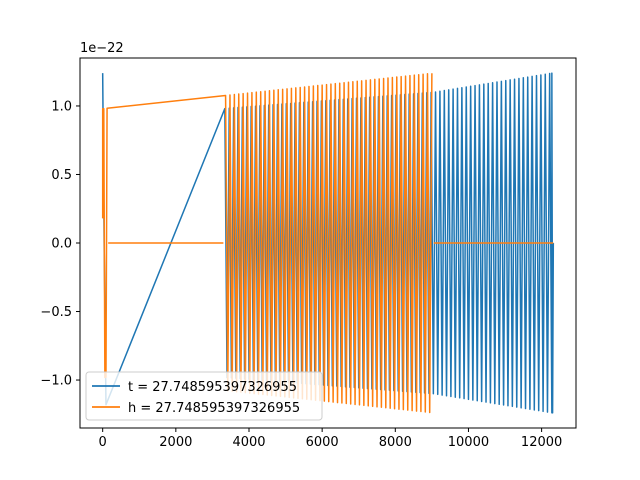  Describe the element at coordinates (61, 106) in the screenshot. I see `y-tick-label: 1.0` at that location.